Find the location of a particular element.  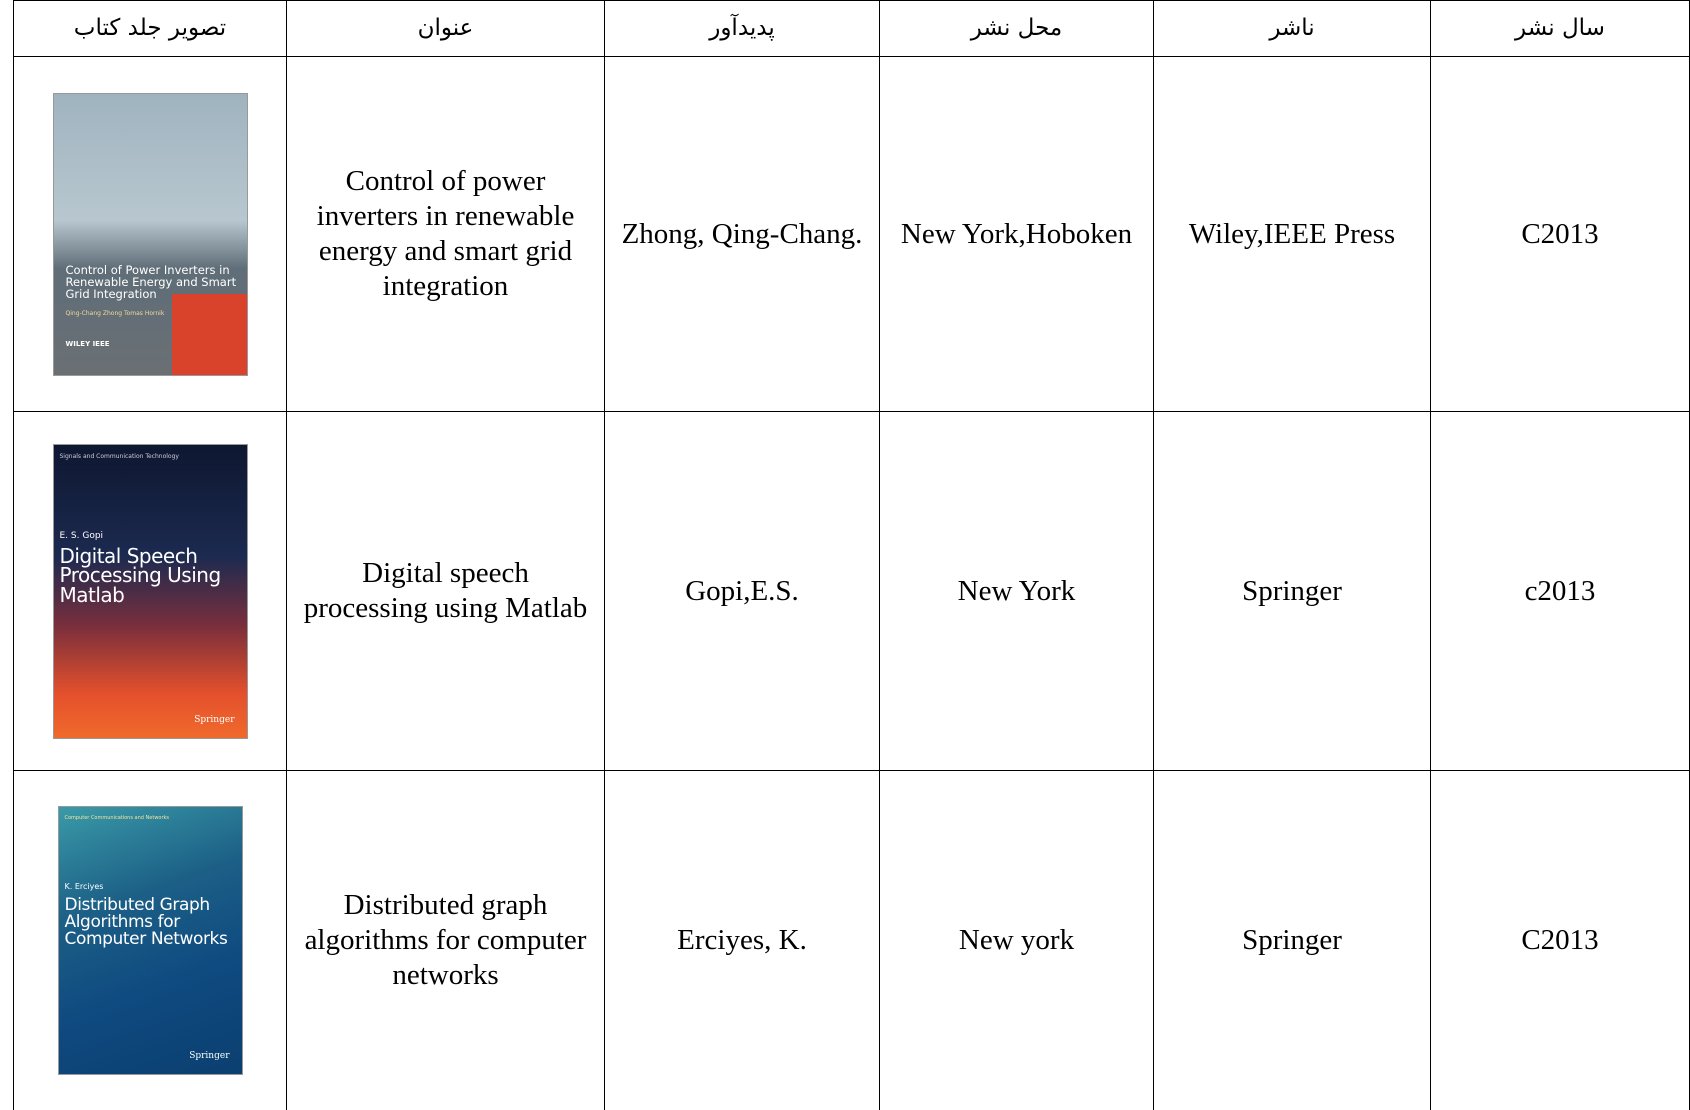

cell: New york is located at coordinates (1016, 940).